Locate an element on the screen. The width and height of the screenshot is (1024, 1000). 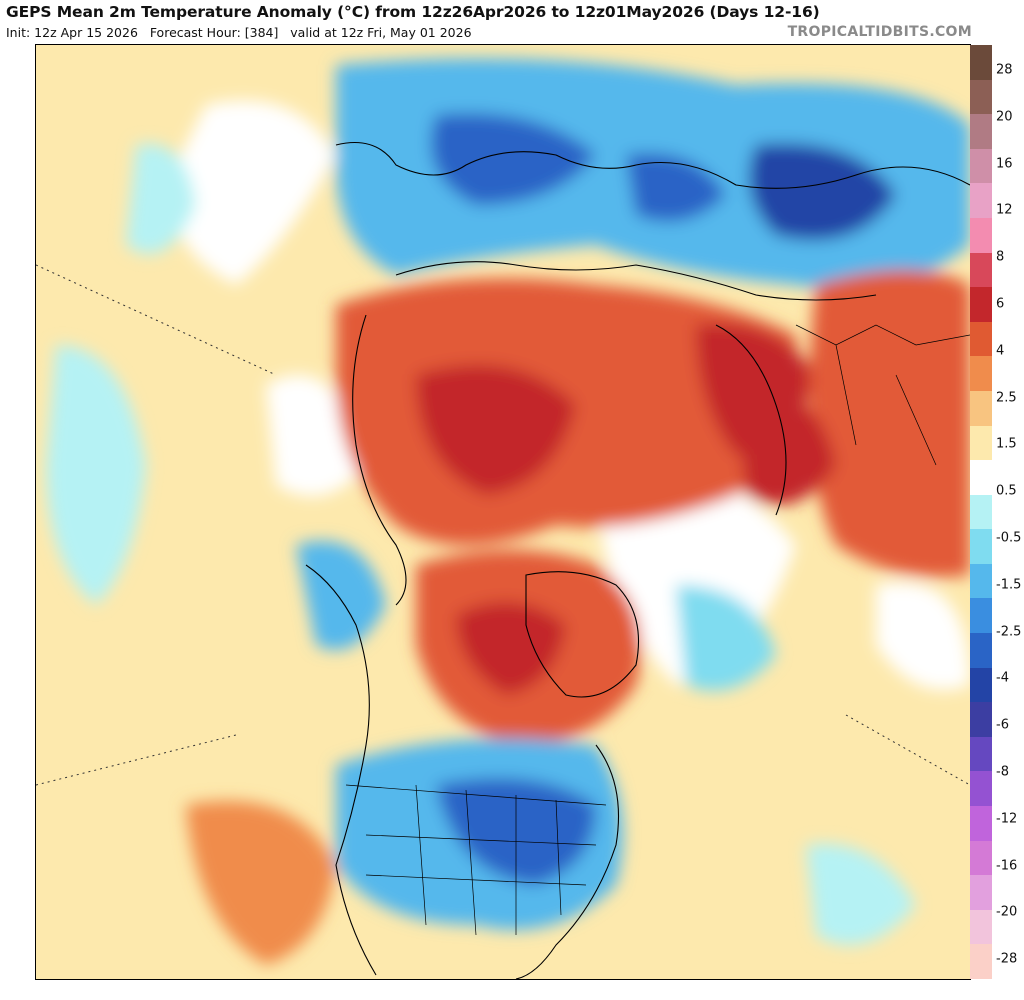
north-america-west-coast is located at coordinates (341, 770).